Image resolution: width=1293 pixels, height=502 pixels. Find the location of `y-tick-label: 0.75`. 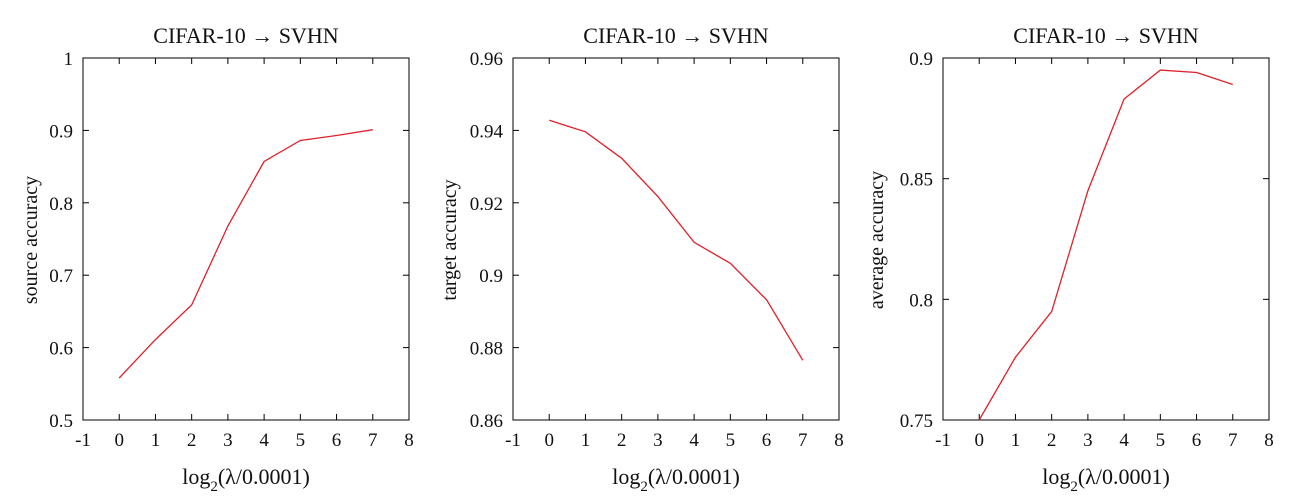

y-tick-label: 0.75 is located at coordinates (916, 421).